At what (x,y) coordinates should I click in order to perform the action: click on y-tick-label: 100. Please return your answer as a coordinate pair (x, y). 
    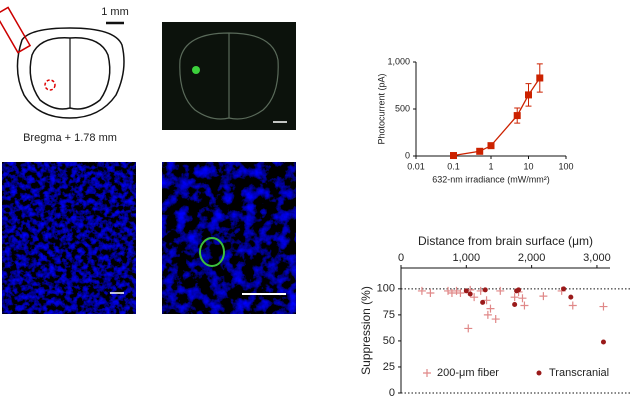
    Looking at the image, I should click on (386, 289).